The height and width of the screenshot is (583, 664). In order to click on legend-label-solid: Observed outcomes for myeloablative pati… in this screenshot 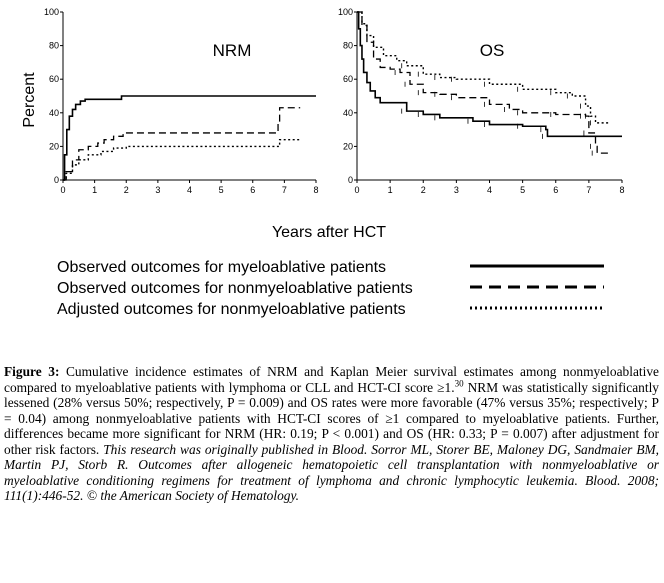, I will do `click(221, 267)`.